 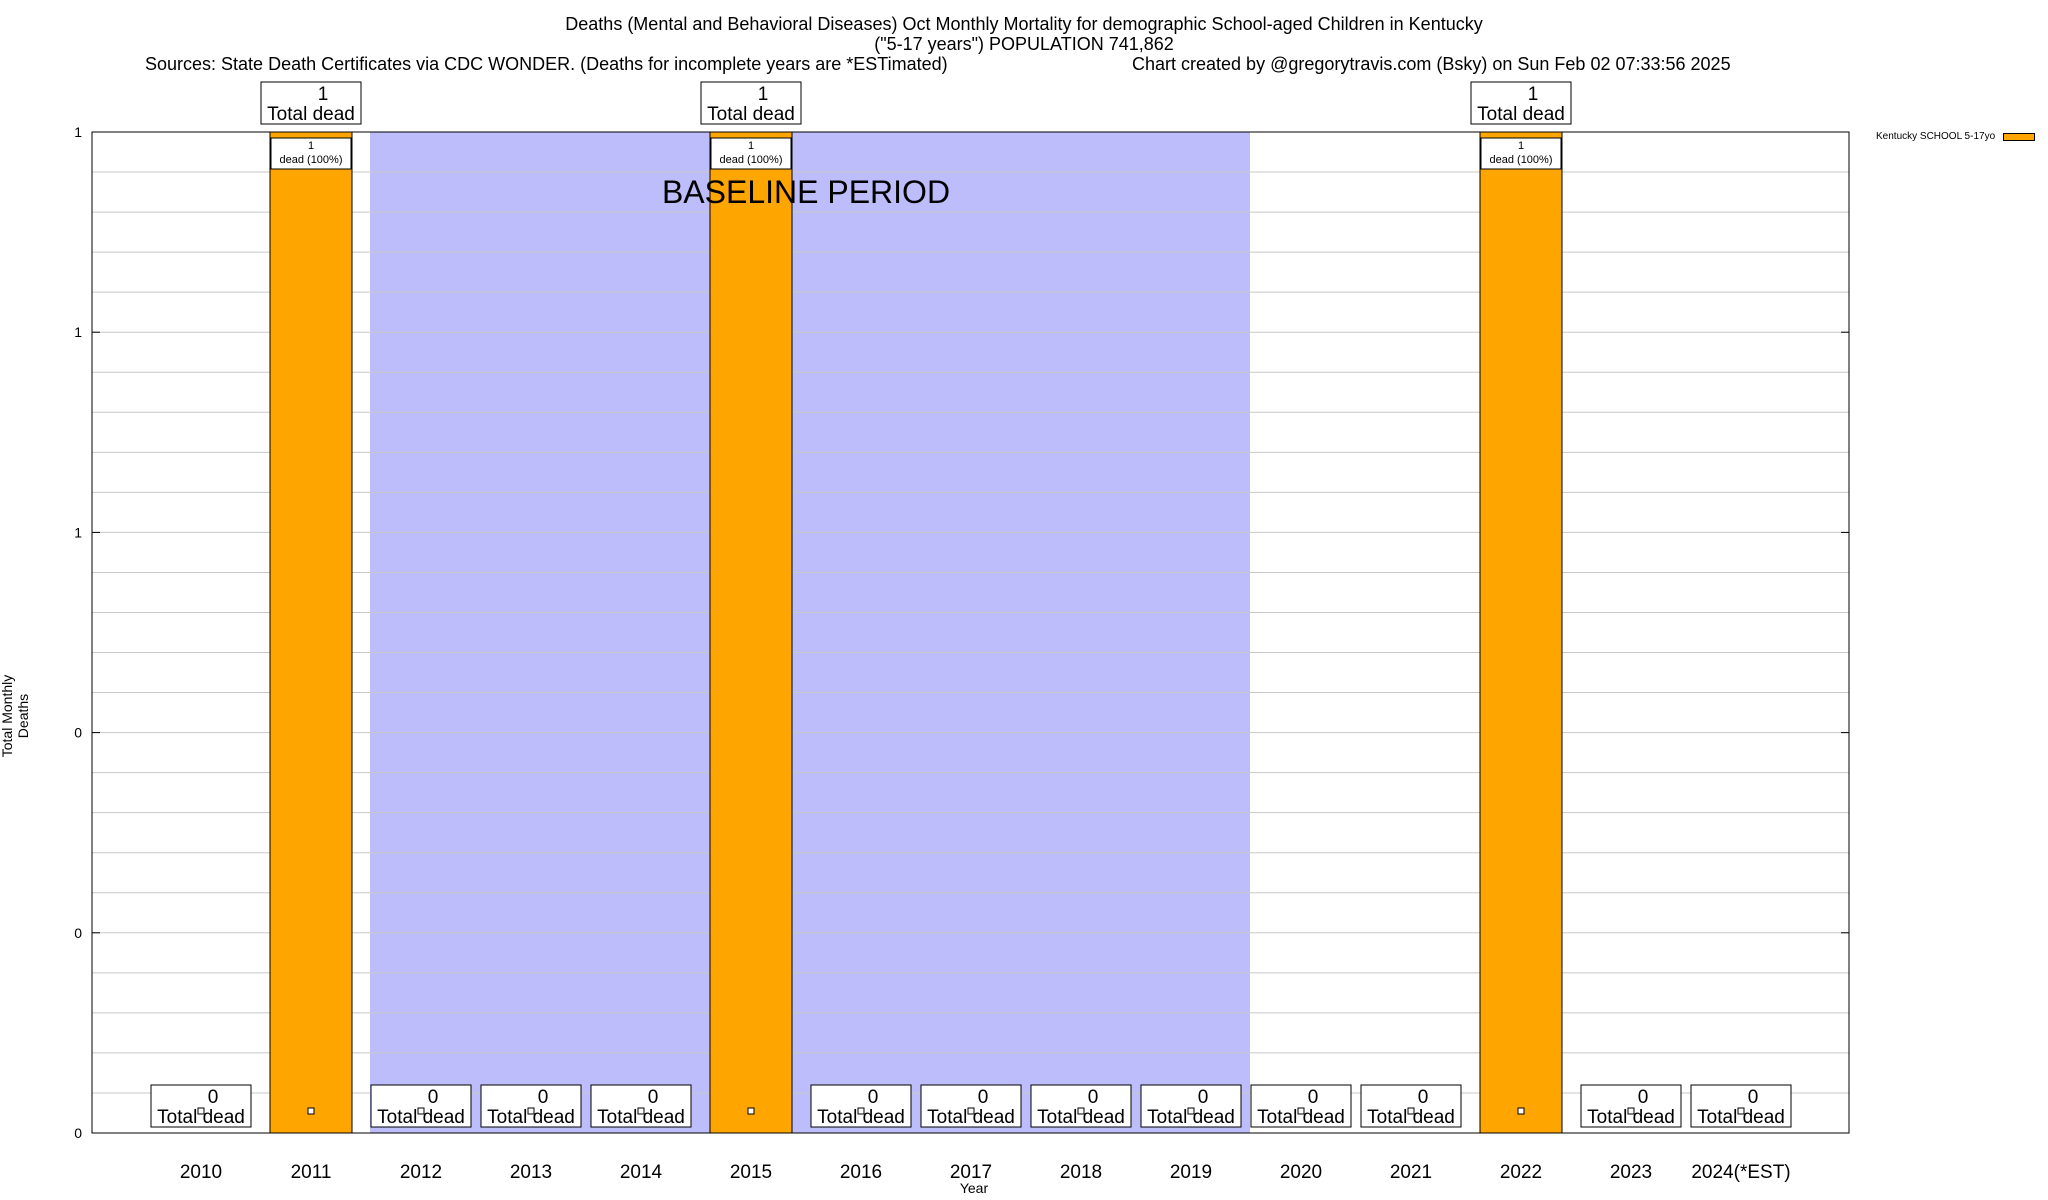 What do you see at coordinates (2019, 136) in the screenshot?
I see `legend-swatch` at bounding box center [2019, 136].